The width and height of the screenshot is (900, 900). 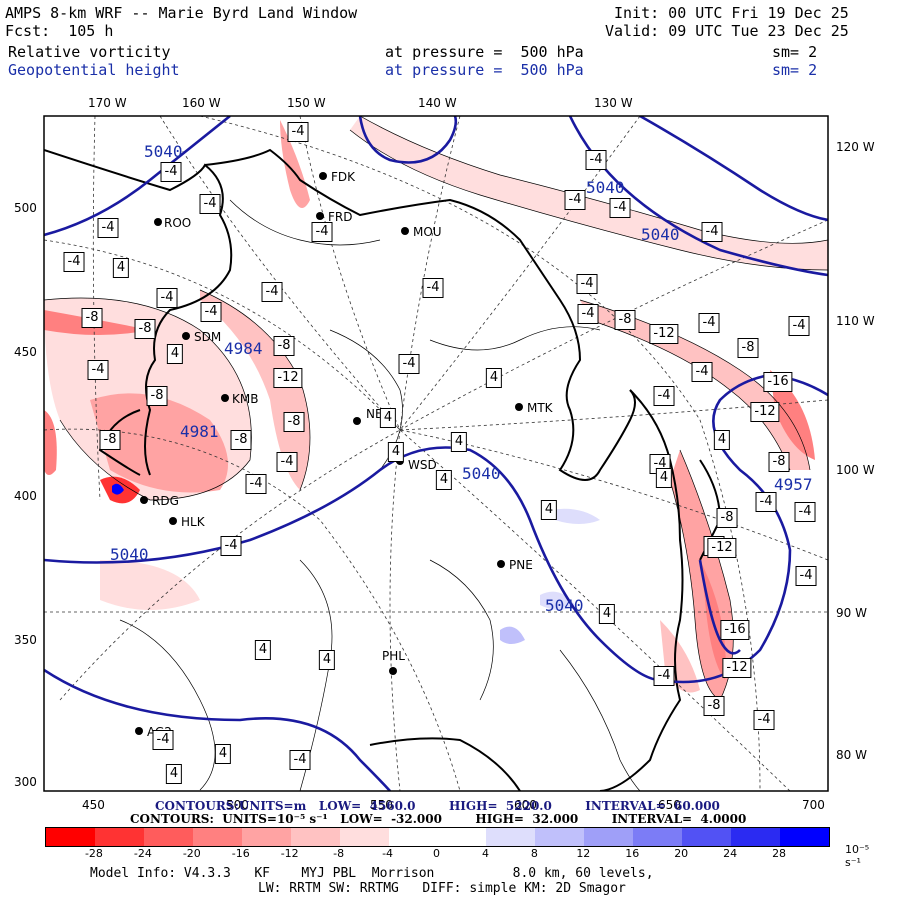 I want to click on station-label: HLK, so click(x=193, y=522).